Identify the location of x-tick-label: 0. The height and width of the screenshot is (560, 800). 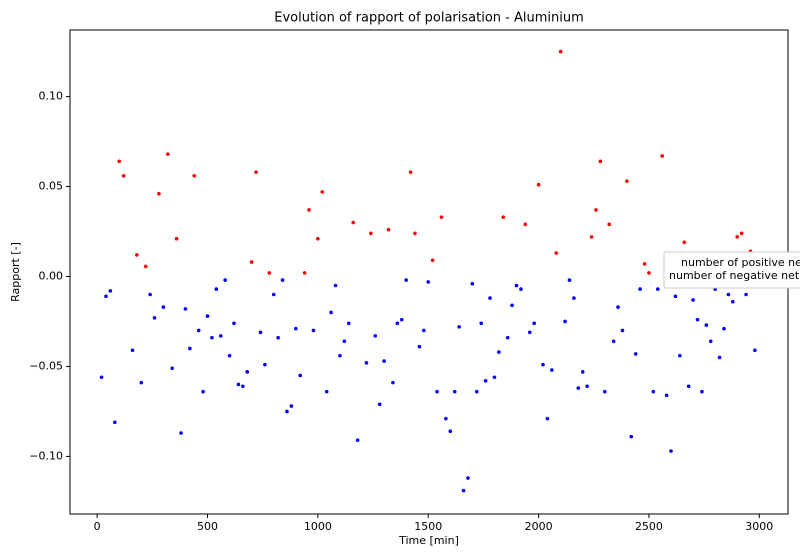
(97, 526).